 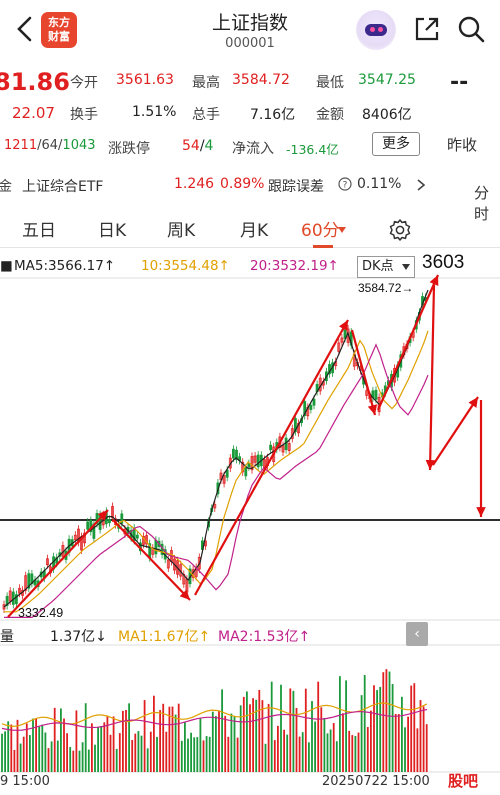 What do you see at coordinates (376, 30) in the screenshot?
I see `ai-assistant-icon` at bounding box center [376, 30].